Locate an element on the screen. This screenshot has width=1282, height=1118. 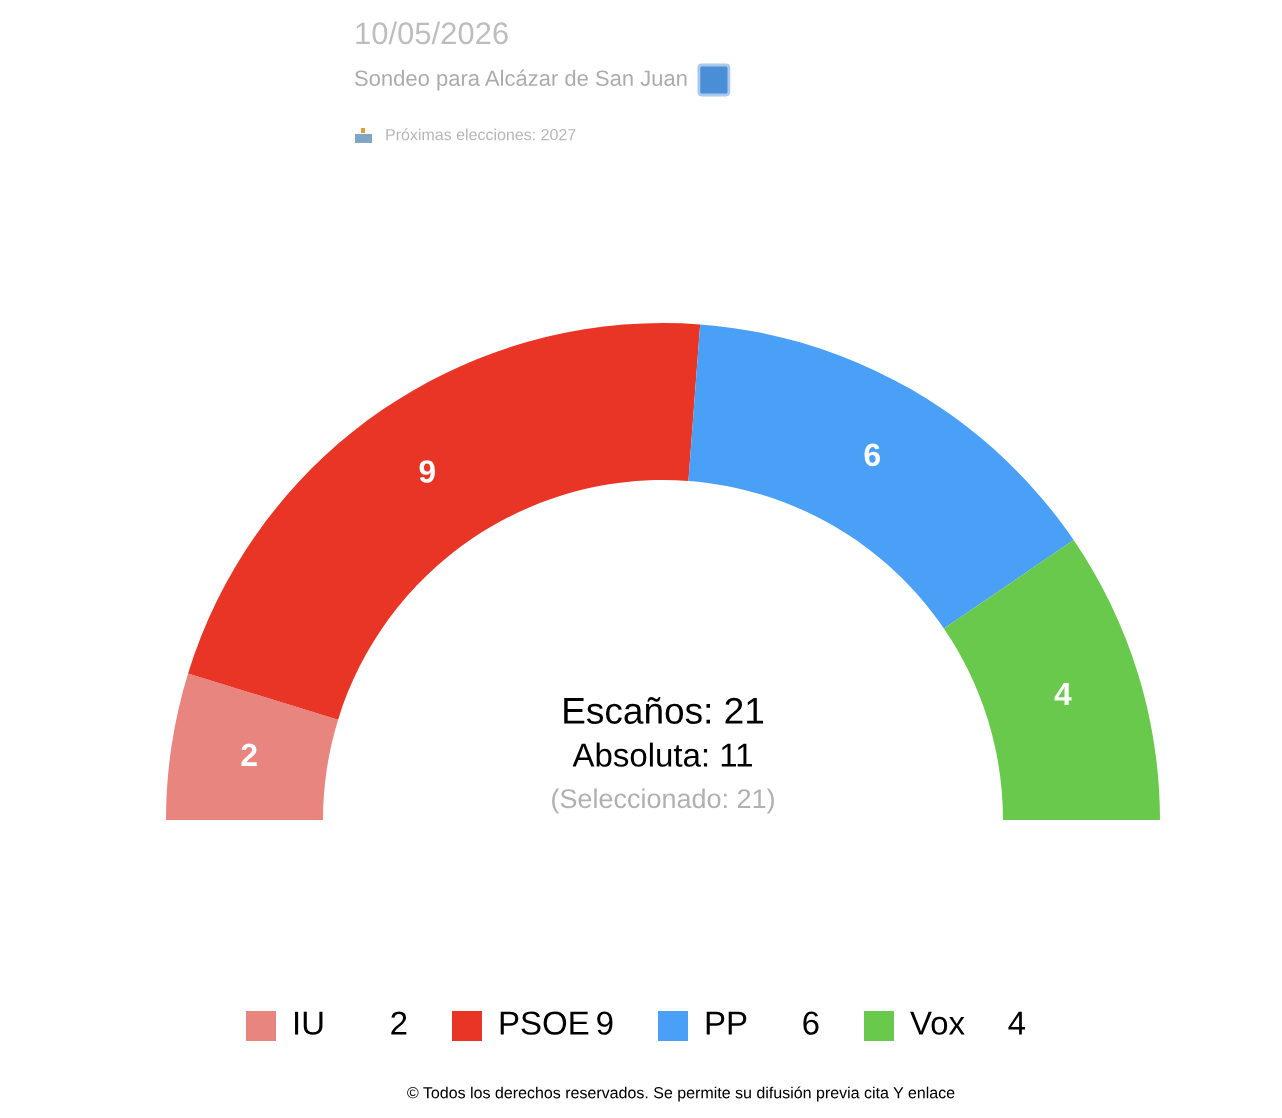
data-label: 6 is located at coordinates (872, 455).